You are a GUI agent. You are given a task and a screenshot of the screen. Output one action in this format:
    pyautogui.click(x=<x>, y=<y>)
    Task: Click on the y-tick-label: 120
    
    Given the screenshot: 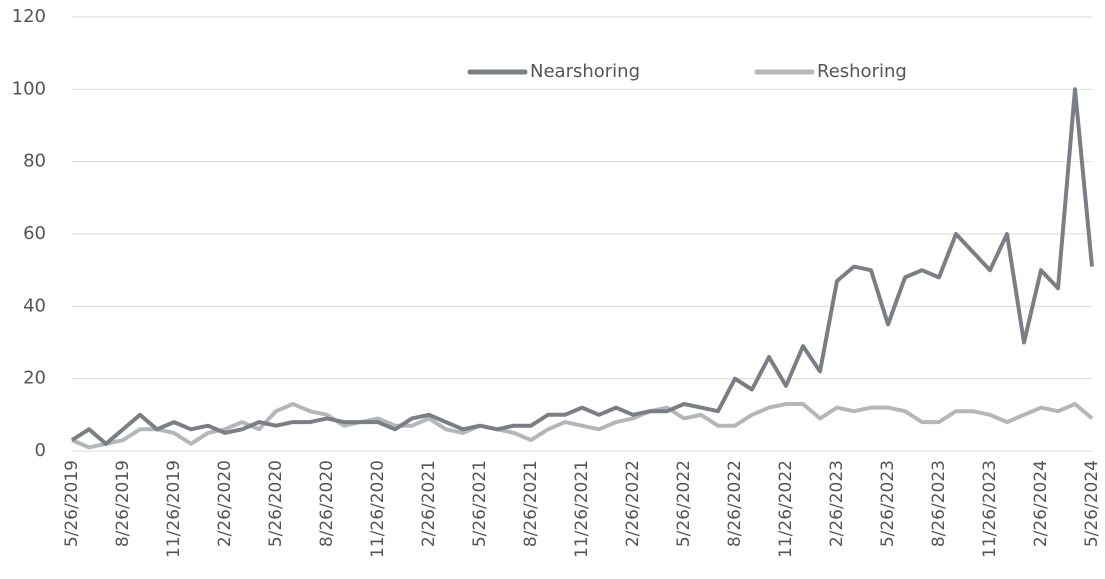 What is the action you would take?
    pyautogui.click(x=29, y=16)
    